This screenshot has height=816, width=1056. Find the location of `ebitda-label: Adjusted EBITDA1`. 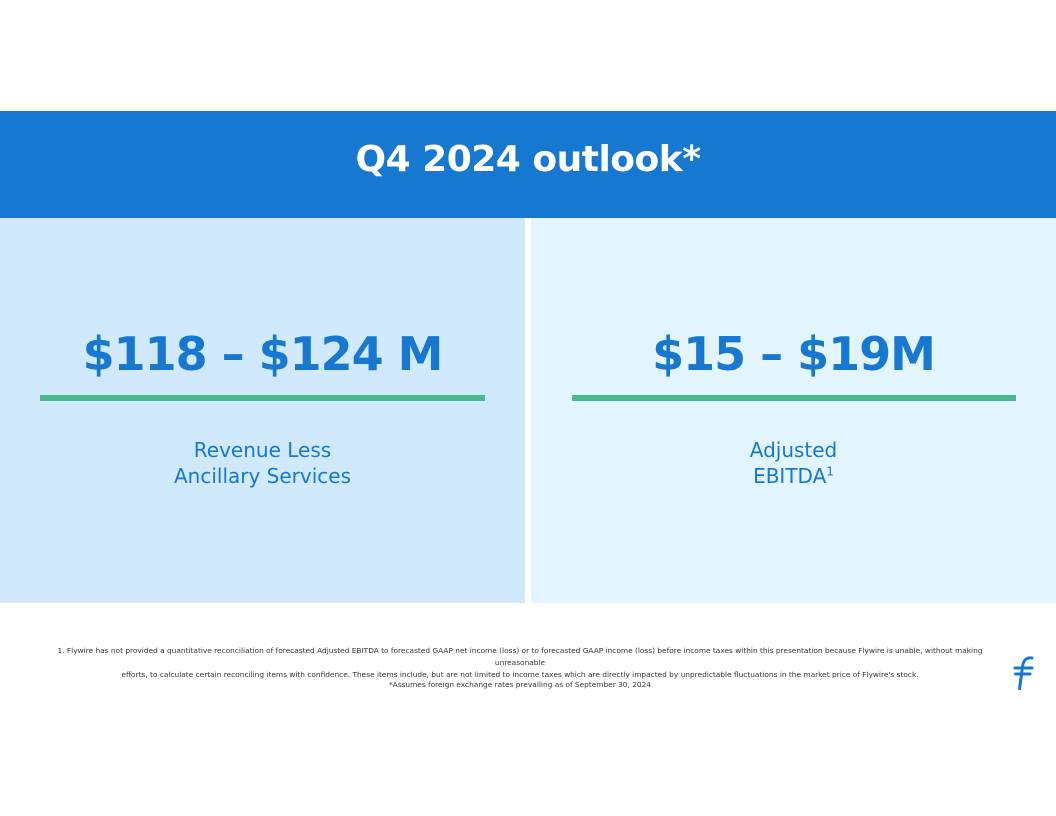

ebitda-label: Adjusted EBITDA1 is located at coordinates (793, 463).